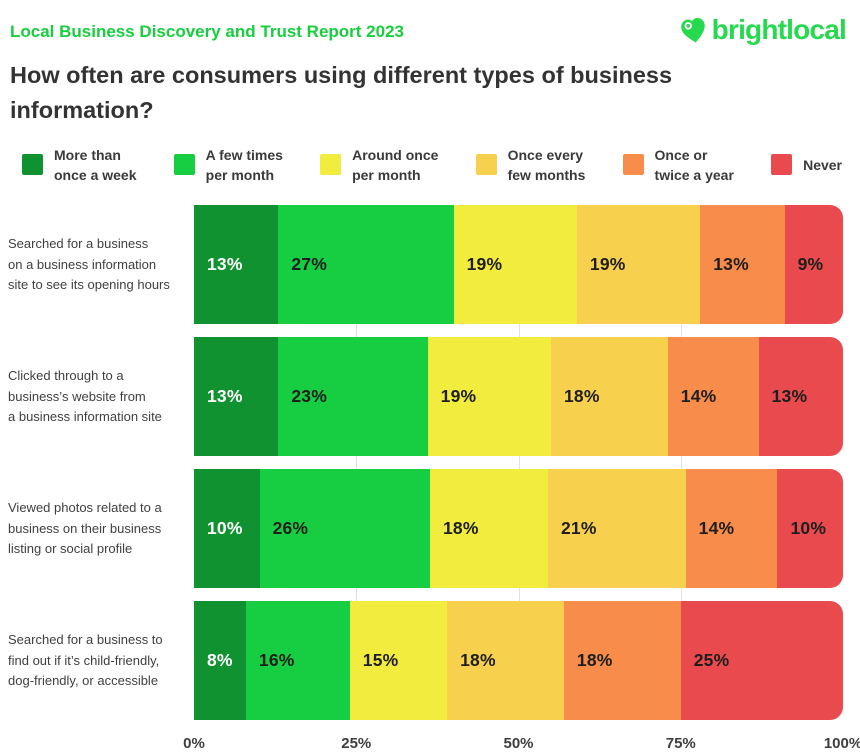 This screenshot has height=756, width=860. I want to click on bar-segment: 15%, so click(398, 661).